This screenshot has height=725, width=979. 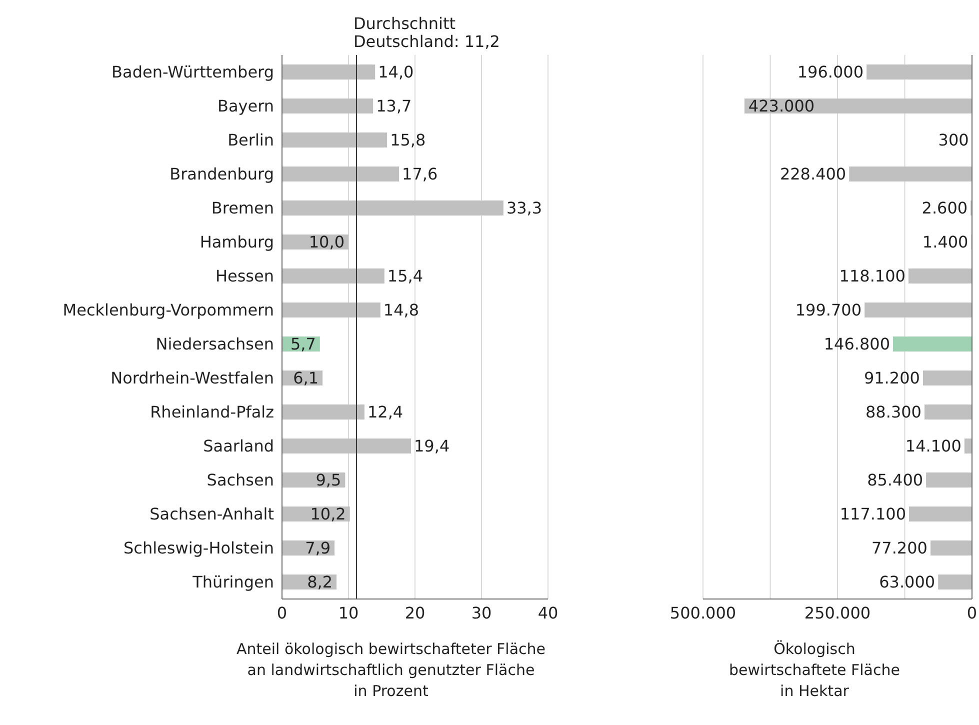 I want to click on data-label: 10,0, so click(x=326, y=242).